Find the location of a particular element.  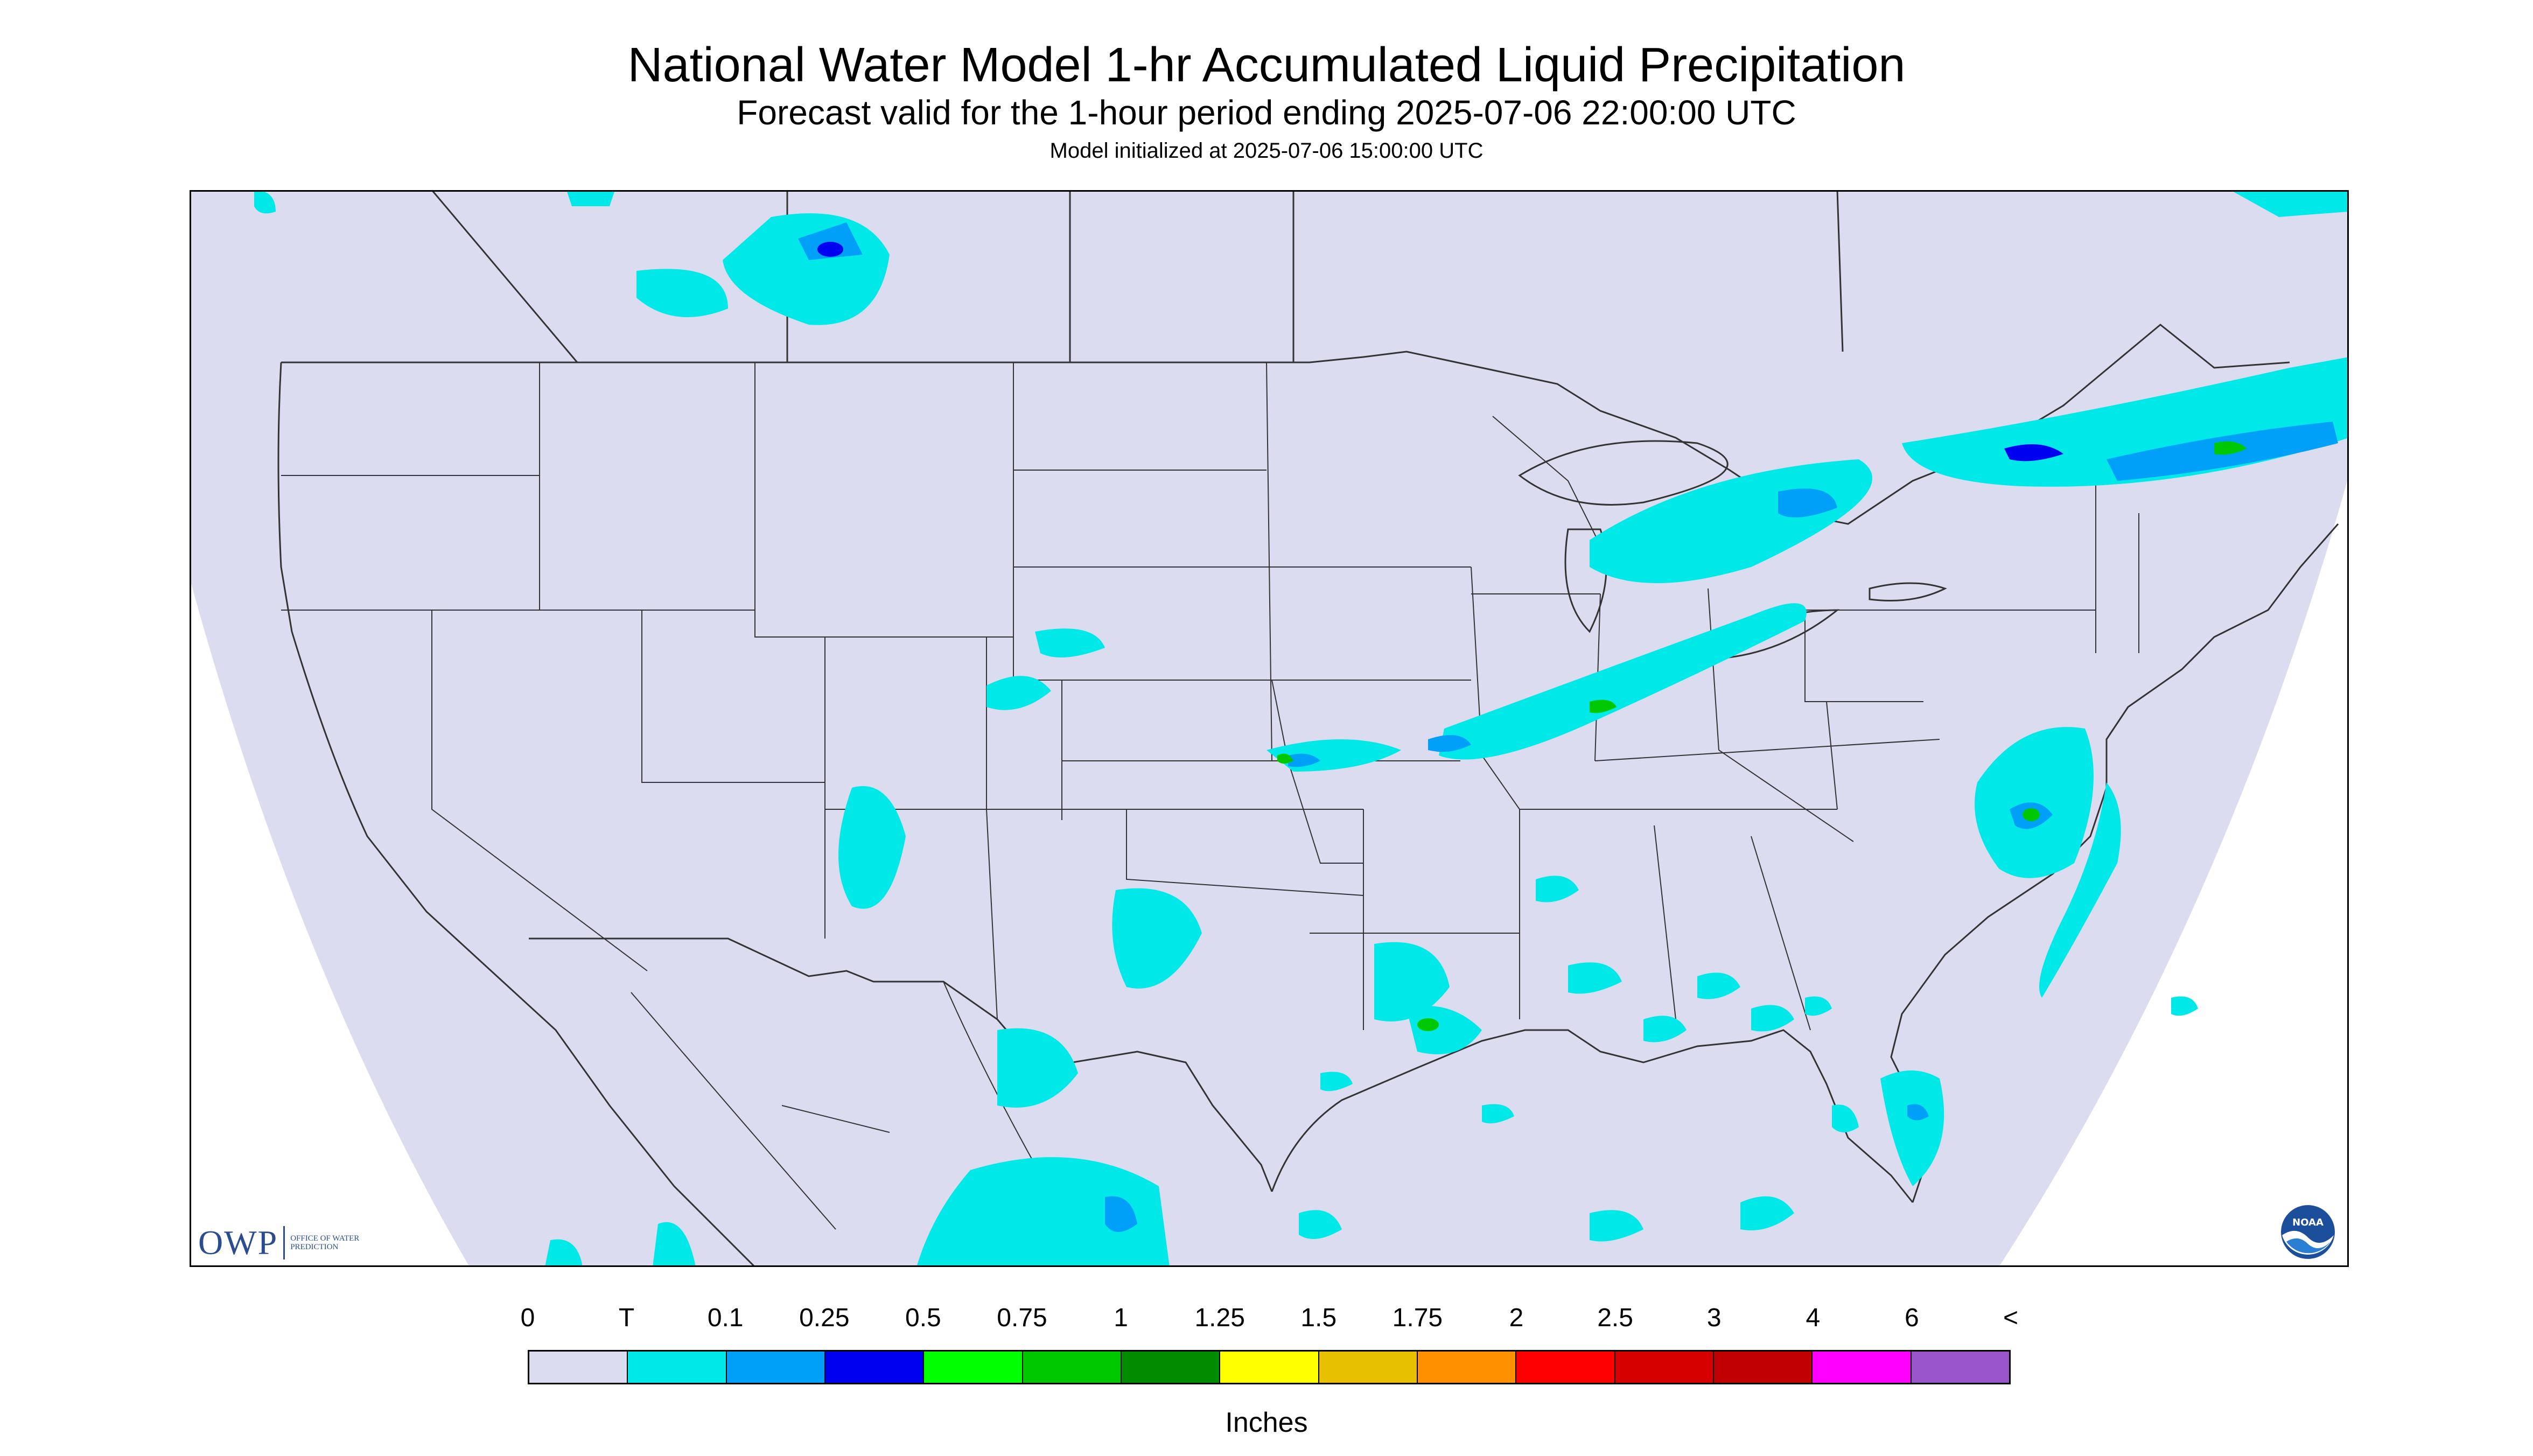

legend-tick-label: 2.5 is located at coordinates (1615, 1318).